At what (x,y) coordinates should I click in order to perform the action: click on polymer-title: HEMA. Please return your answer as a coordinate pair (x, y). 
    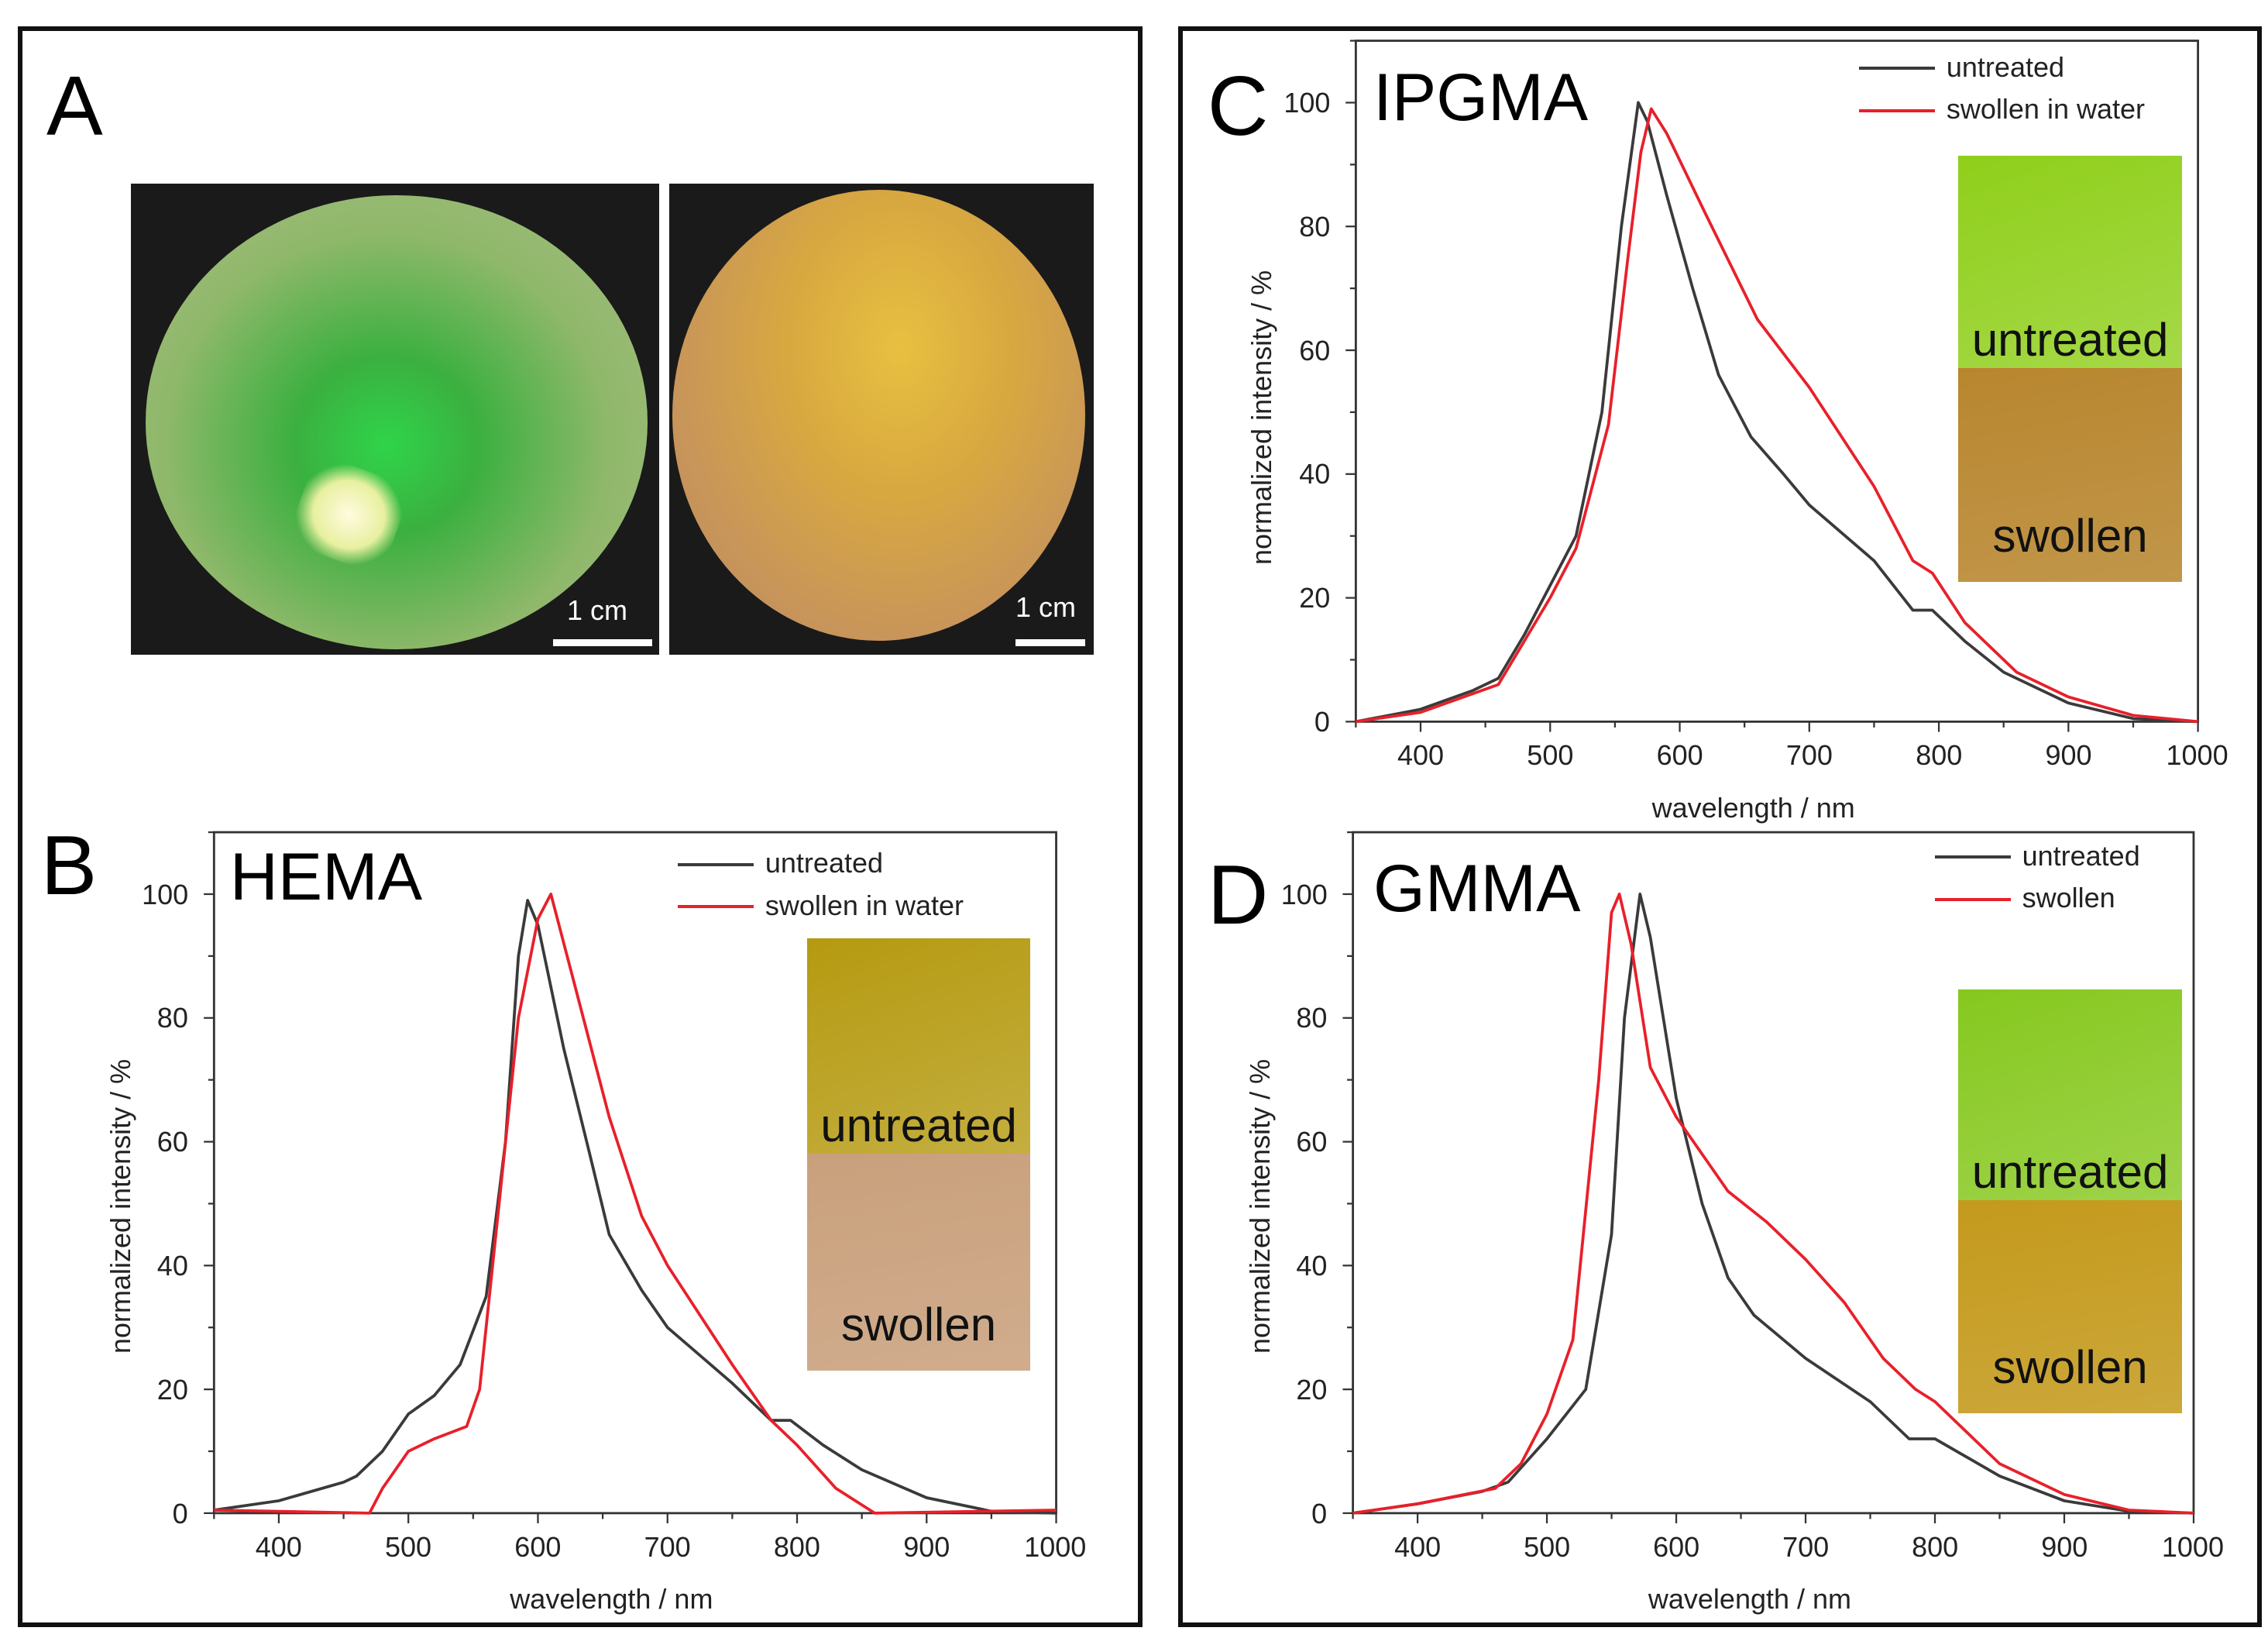
    Looking at the image, I should click on (326, 877).